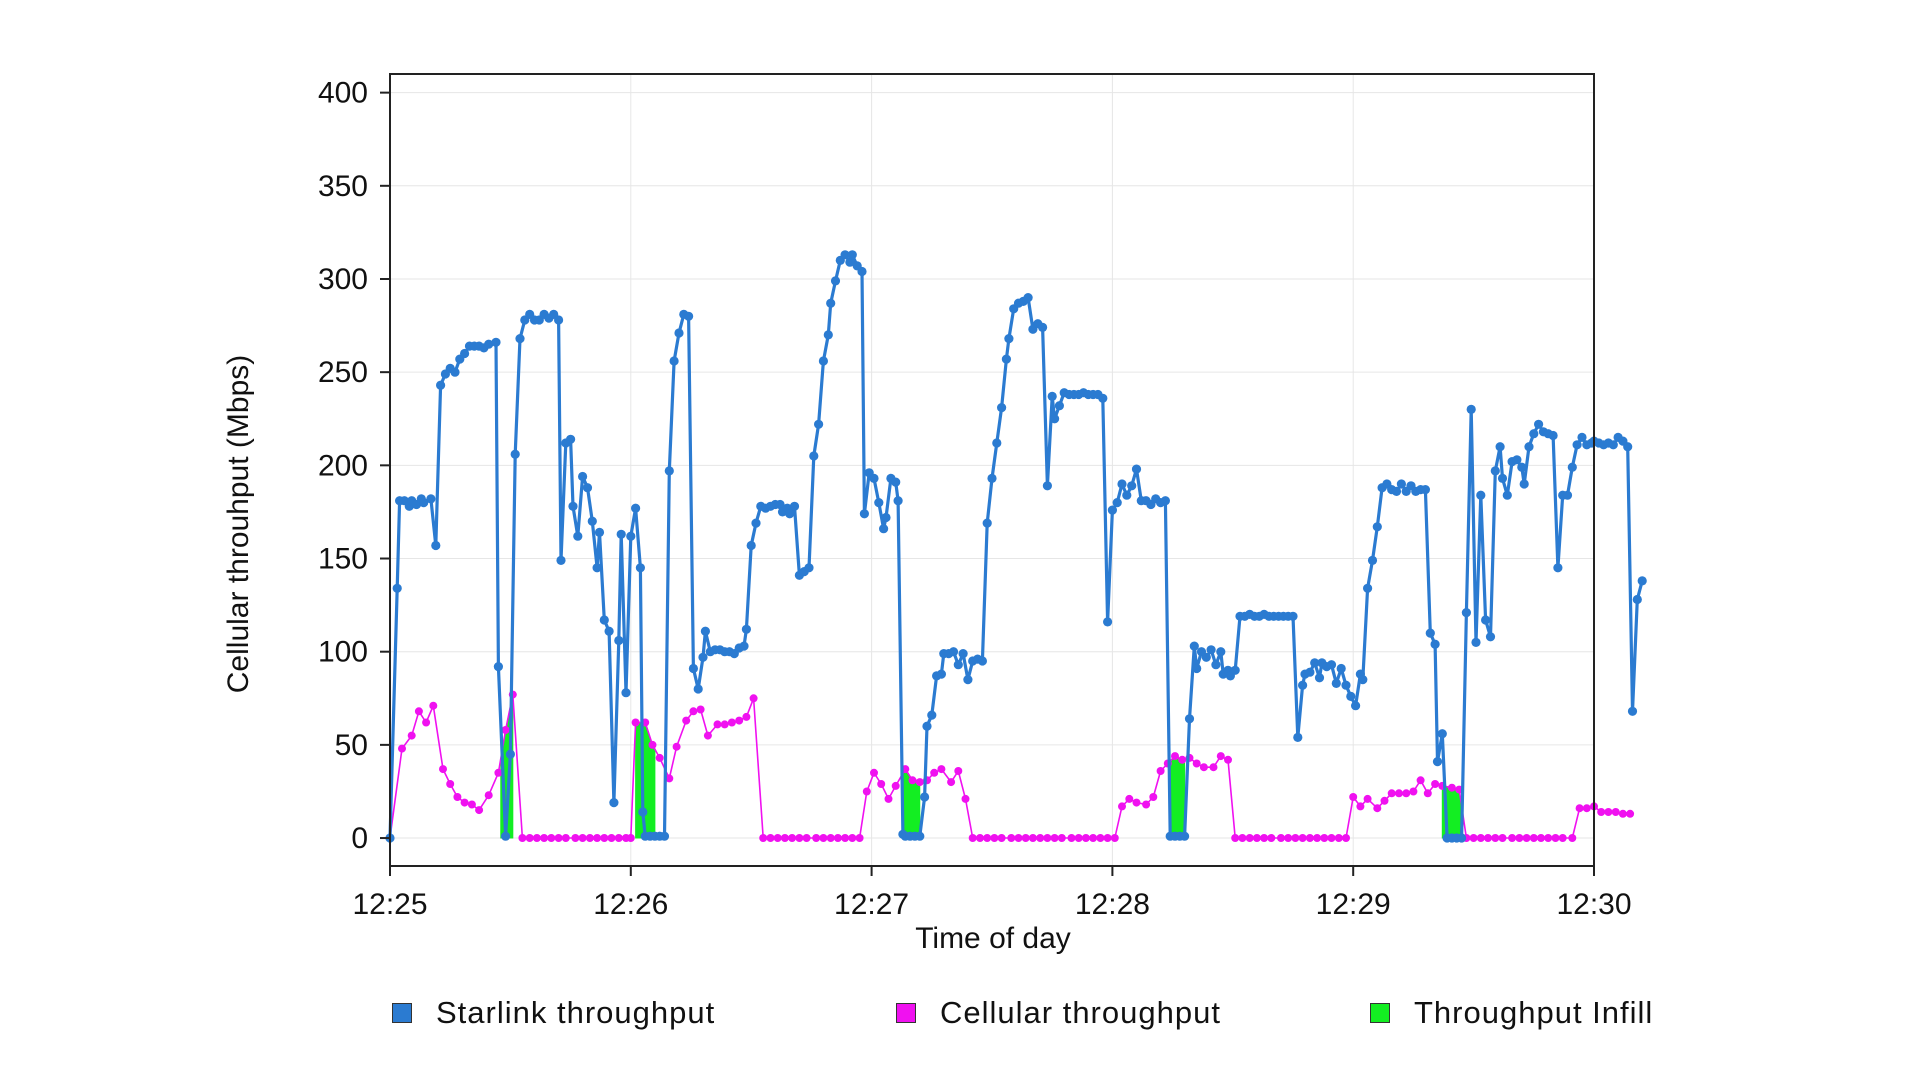 The image size is (1920, 1080). What do you see at coordinates (359, 838) in the screenshot?
I see `y-tick-label: 0` at bounding box center [359, 838].